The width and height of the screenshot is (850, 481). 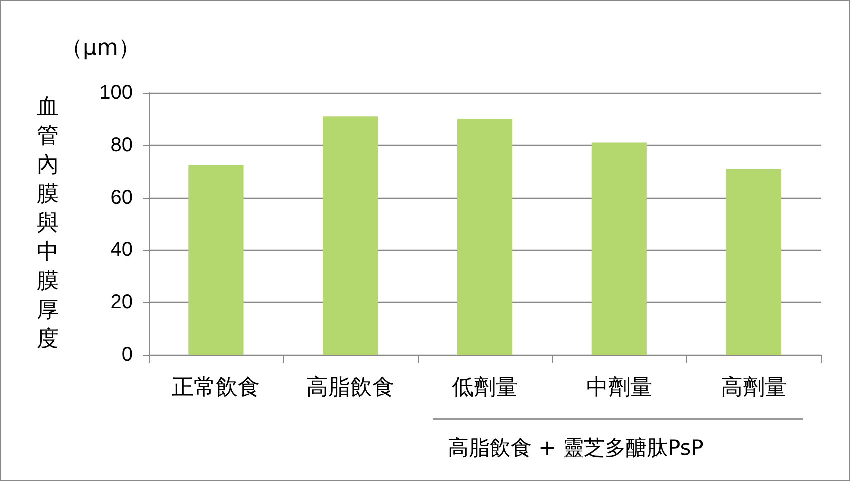 What do you see at coordinates (350, 388) in the screenshot?
I see `x-tick-label: 高脂飲食` at bounding box center [350, 388].